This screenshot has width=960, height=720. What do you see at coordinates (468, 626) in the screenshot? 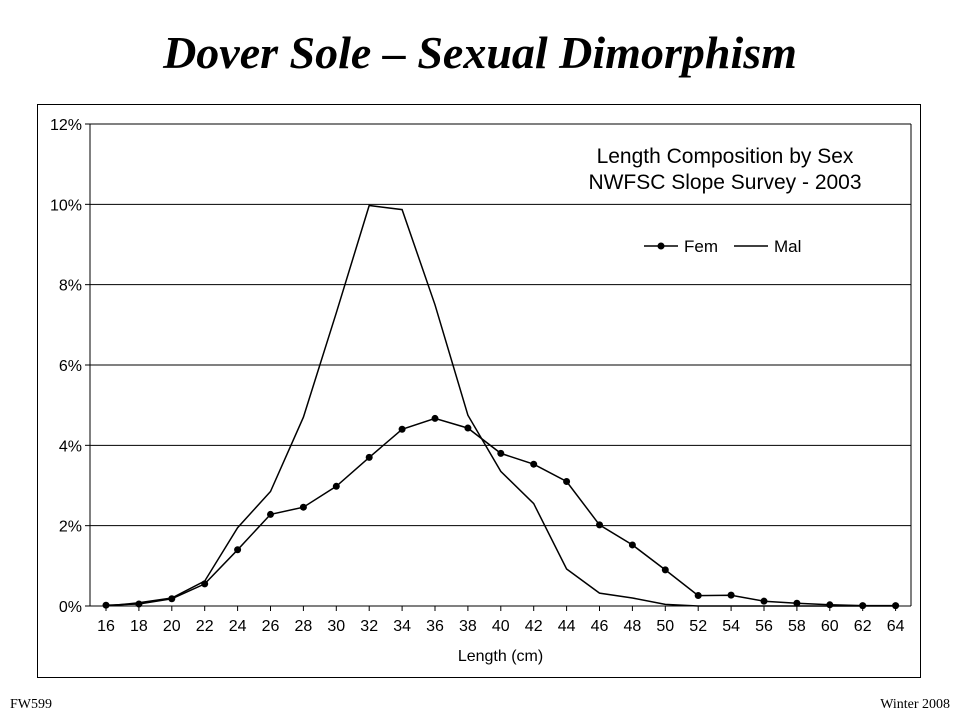
I see `x-tick-label: 38` at bounding box center [468, 626].